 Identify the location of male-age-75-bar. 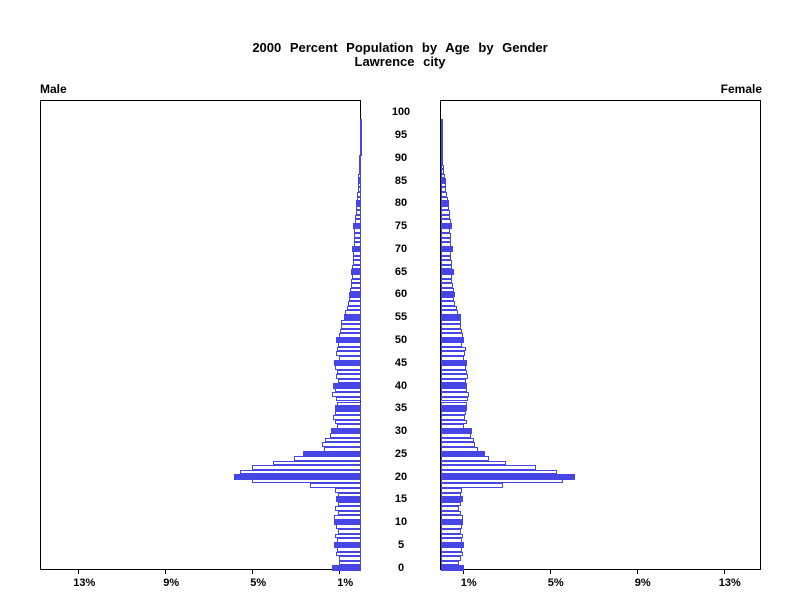
(357, 226).